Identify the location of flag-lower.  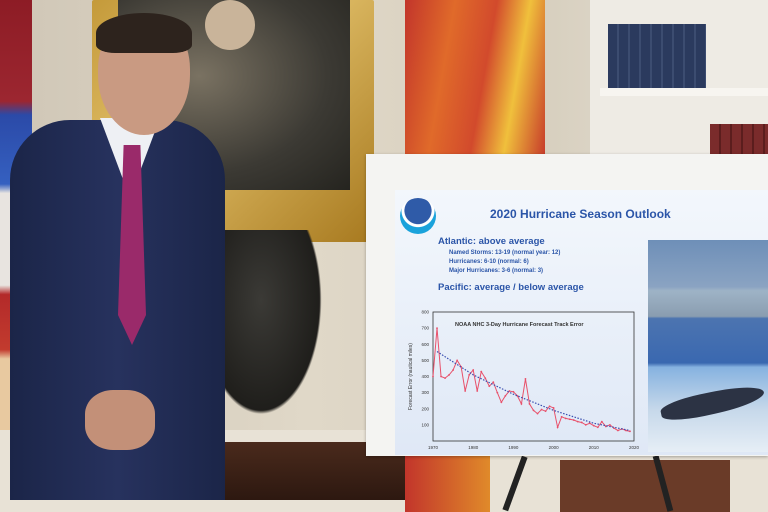
(447, 483).